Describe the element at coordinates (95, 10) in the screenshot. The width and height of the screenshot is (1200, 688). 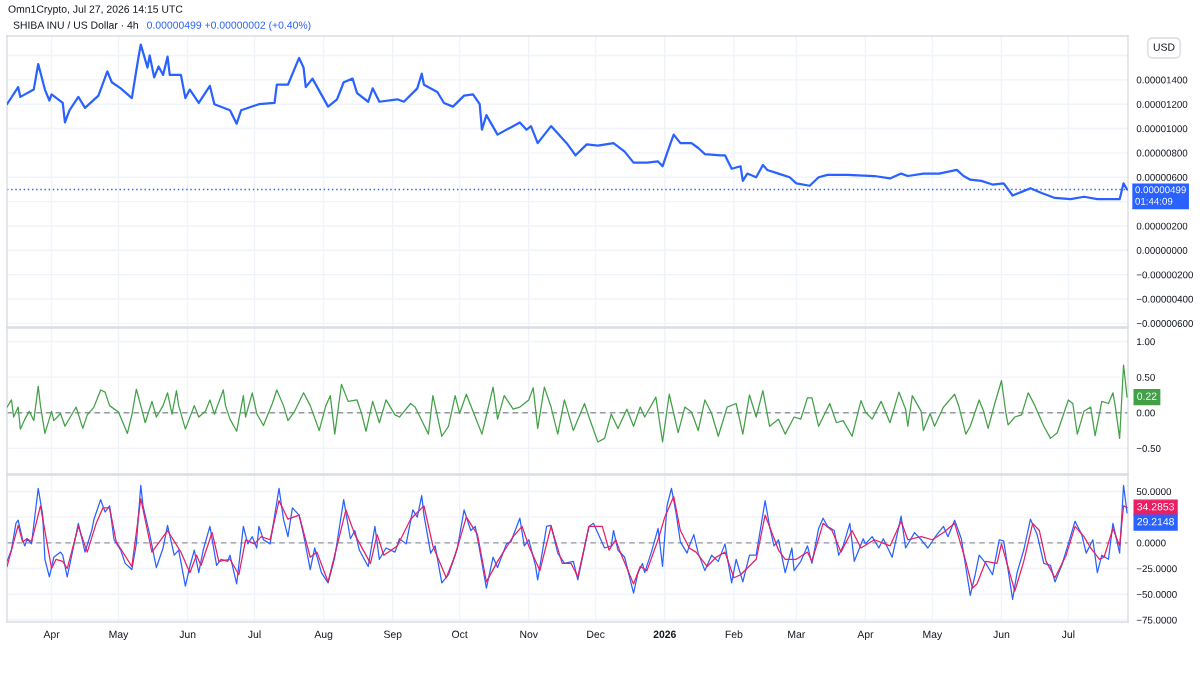
I see `text: Omn1Crypto, Jul 27, 2026 14:15 UTC` at that location.